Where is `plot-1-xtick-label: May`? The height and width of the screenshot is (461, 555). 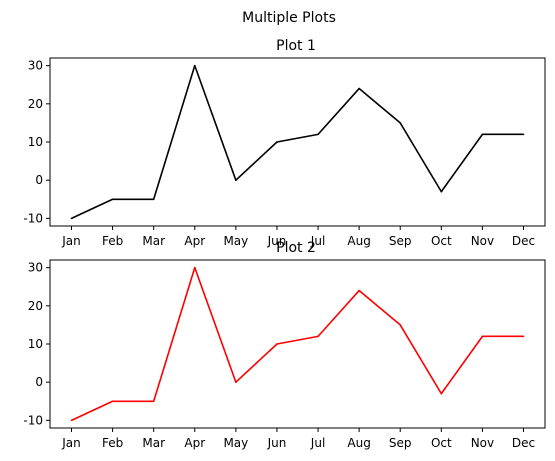 plot-1-xtick-label: May is located at coordinates (235, 241).